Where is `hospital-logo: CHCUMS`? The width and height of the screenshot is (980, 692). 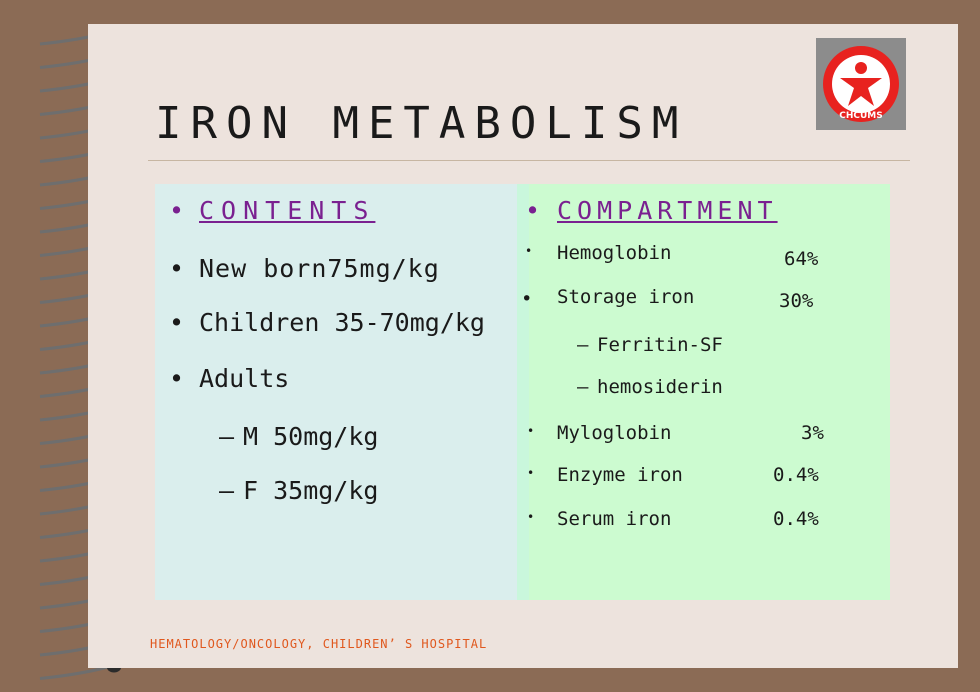
hospital-logo: CHCUMS is located at coordinates (861, 84).